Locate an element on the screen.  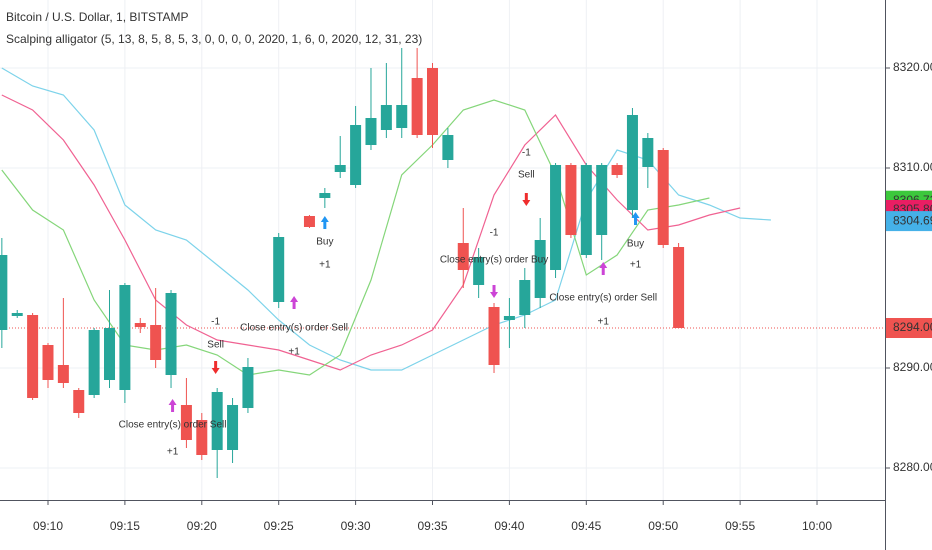
chart-title: Bitcoin / U.S. Dollar, 1, BITSTAMP is located at coordinates (97, 17).